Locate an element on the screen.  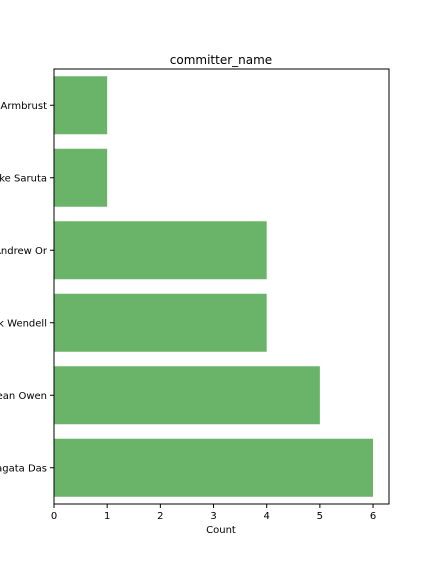
x-axis-label: Count is located at coordinates (221, 530).